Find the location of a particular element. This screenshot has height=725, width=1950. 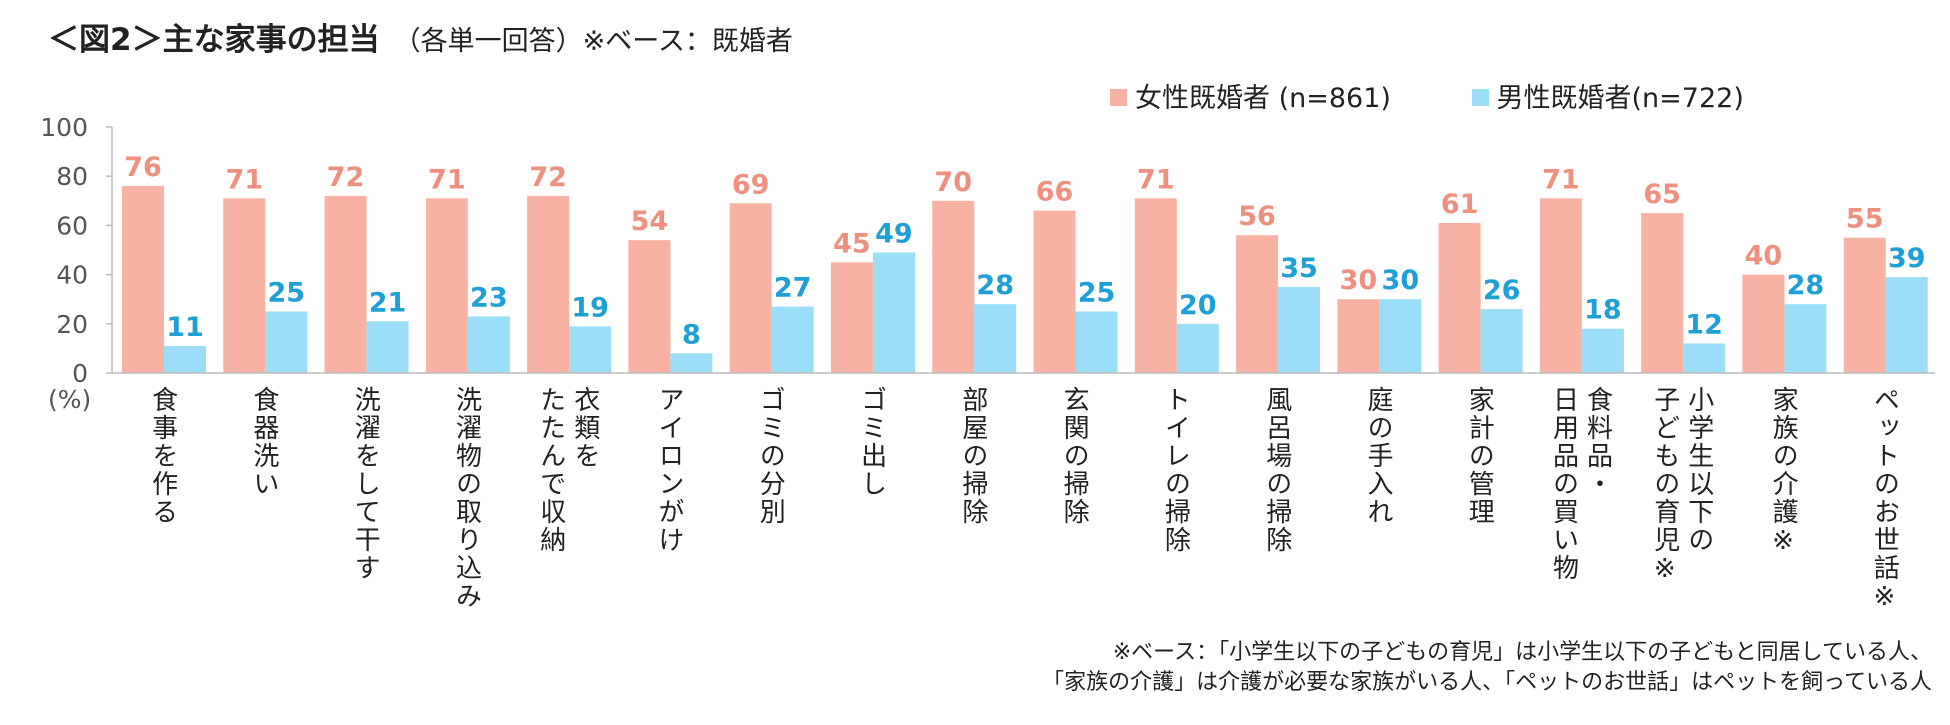

y-tick-label: 40 is located at coordinates (72, 275).